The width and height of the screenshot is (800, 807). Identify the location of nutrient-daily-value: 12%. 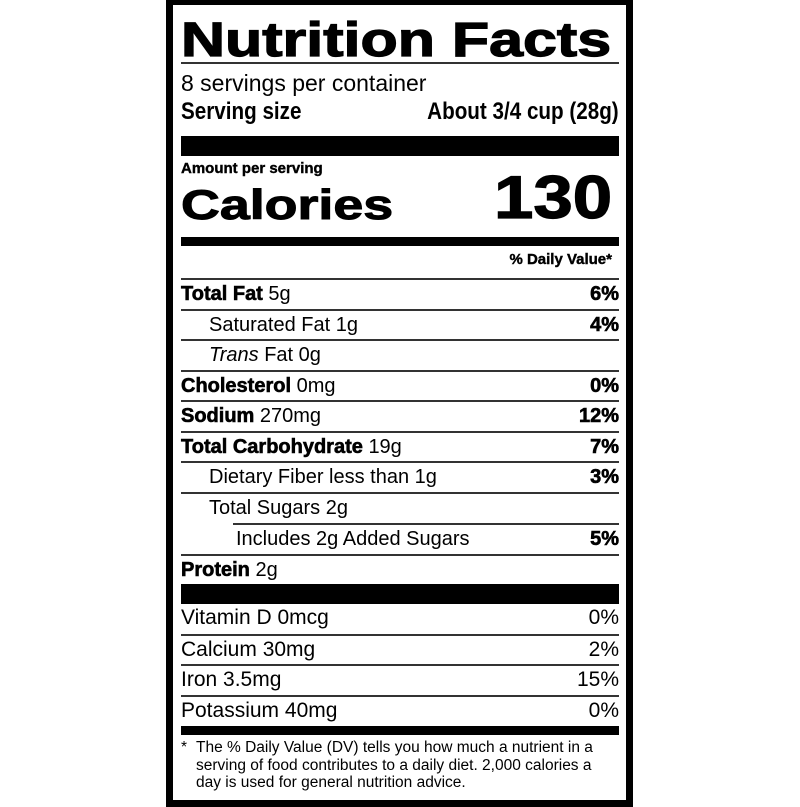
(599, 416).